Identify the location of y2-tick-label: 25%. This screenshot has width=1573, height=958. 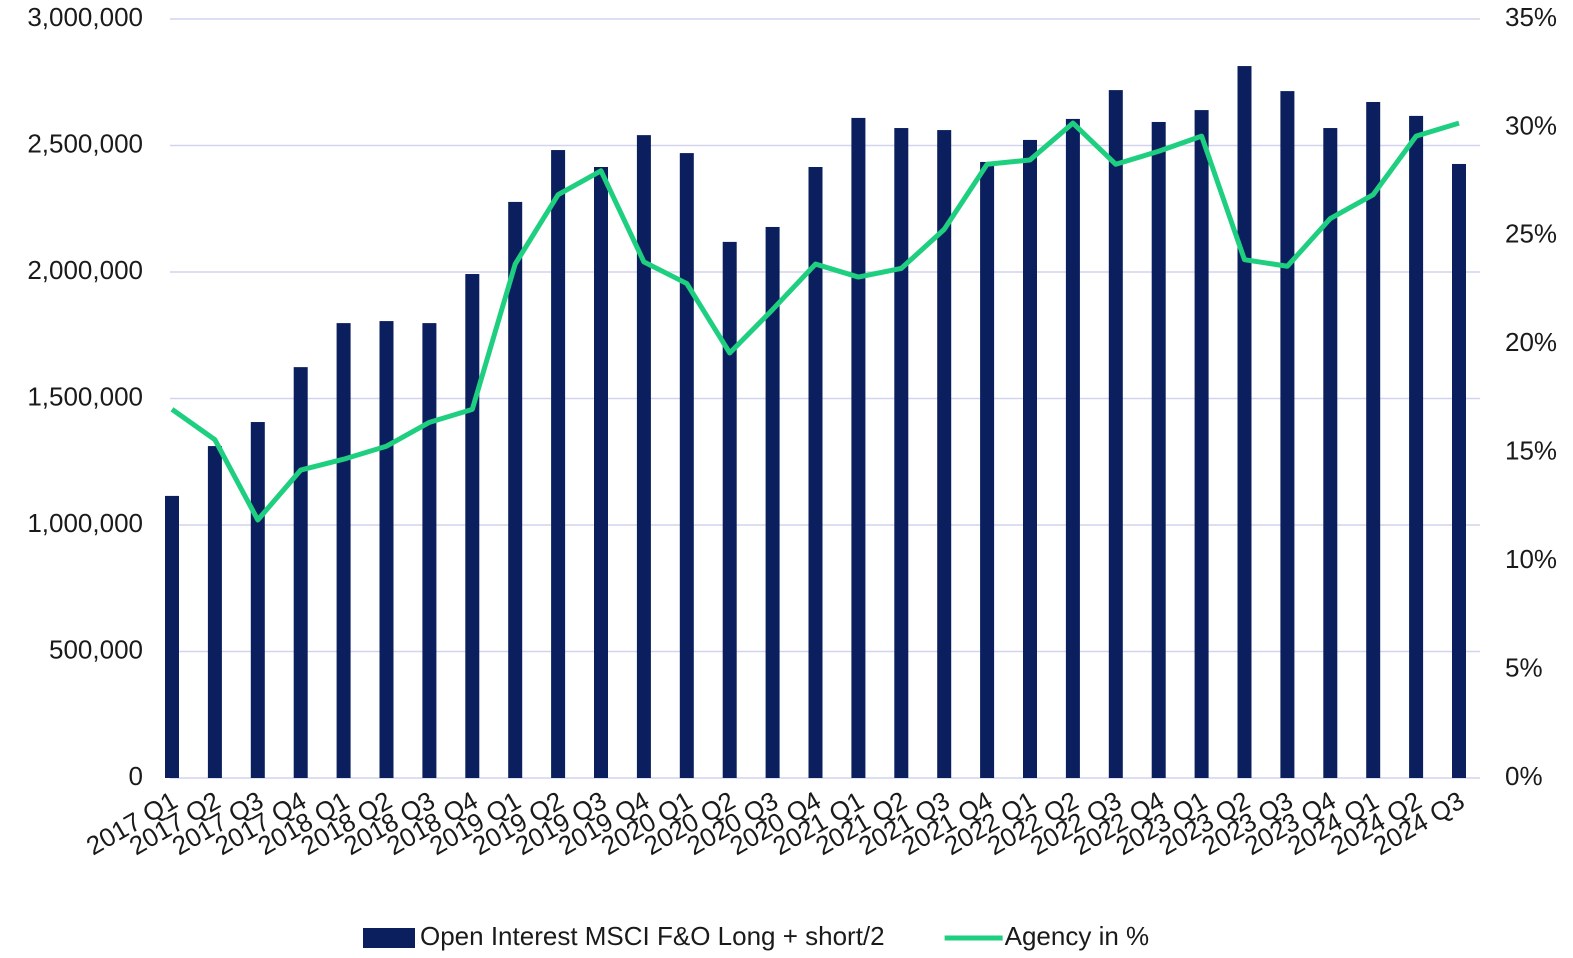
(1531, 234).